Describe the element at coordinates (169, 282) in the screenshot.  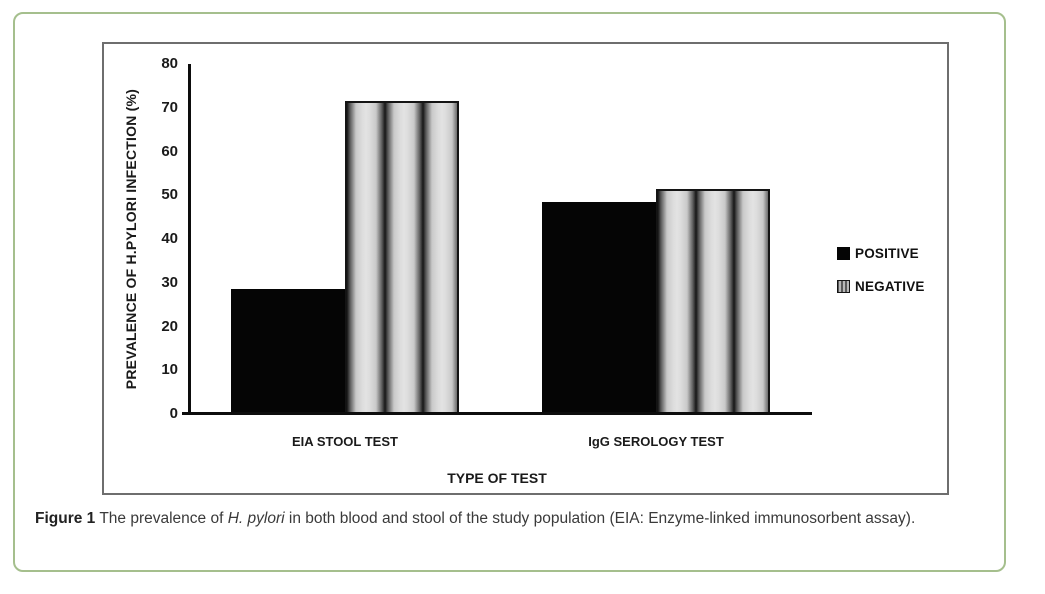
I see `y-tick-30: 30` at that location.